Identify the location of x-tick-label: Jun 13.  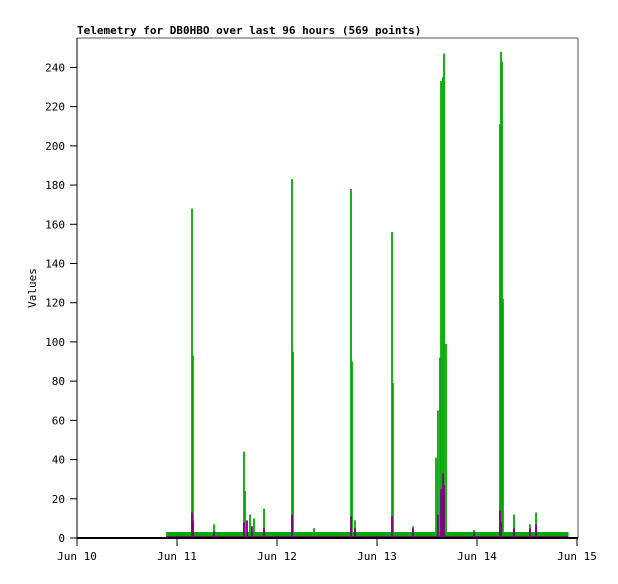
(377, 556).